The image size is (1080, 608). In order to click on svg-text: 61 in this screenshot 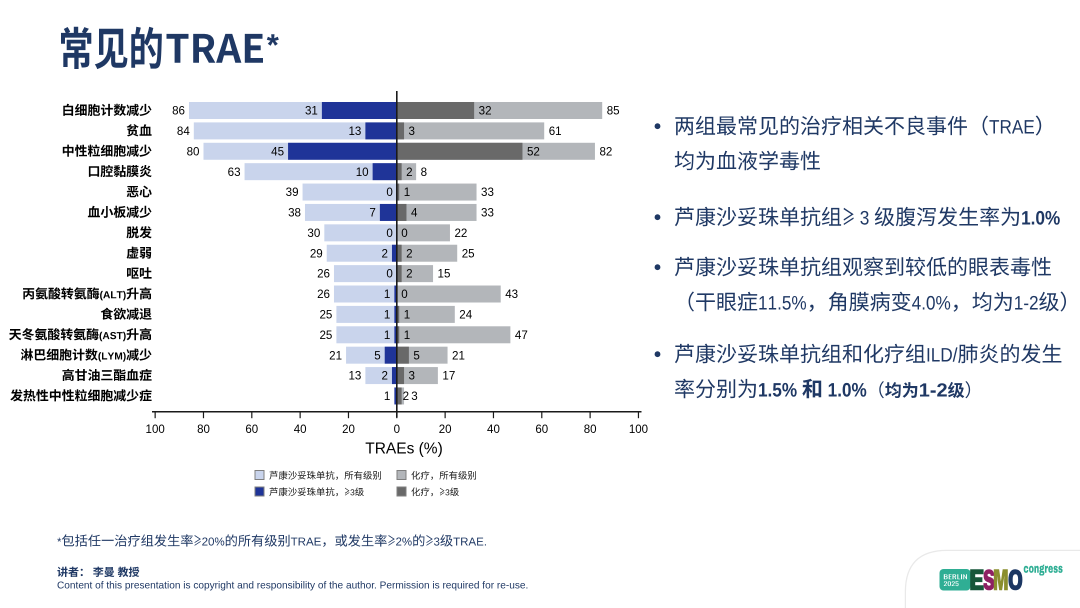, I will do `click(555, 131)`.